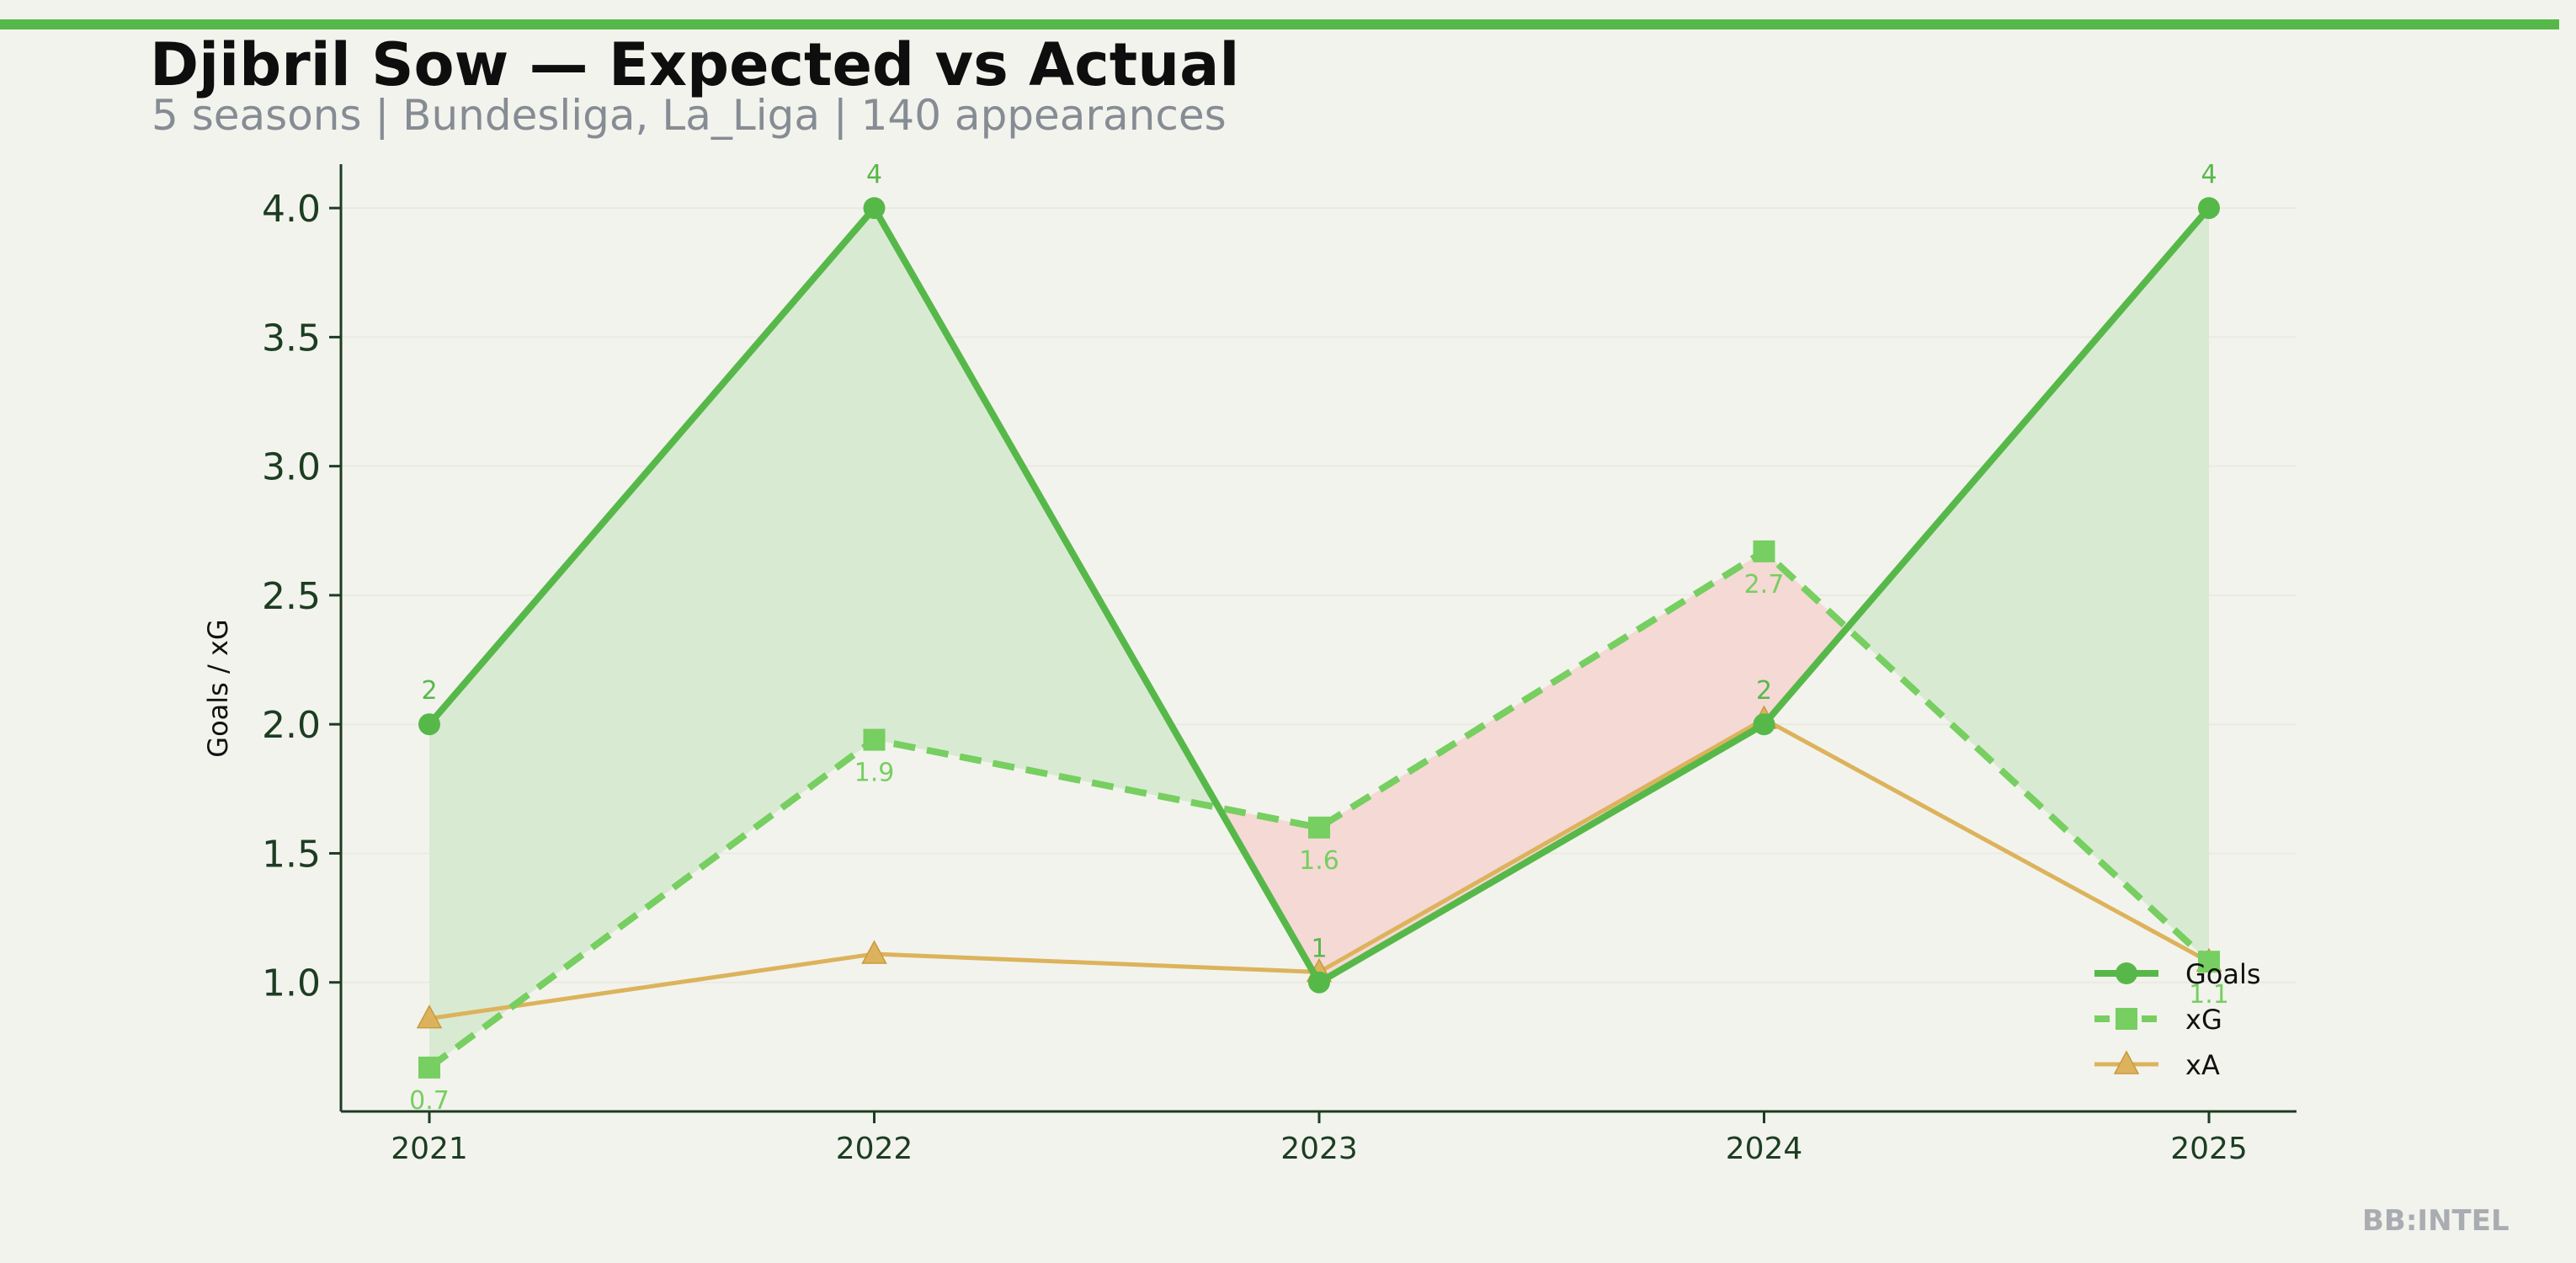 The height and width of the screenshot is (1263, 2576). I want to click on y-tick-label: 2.5, so click(291, 596).